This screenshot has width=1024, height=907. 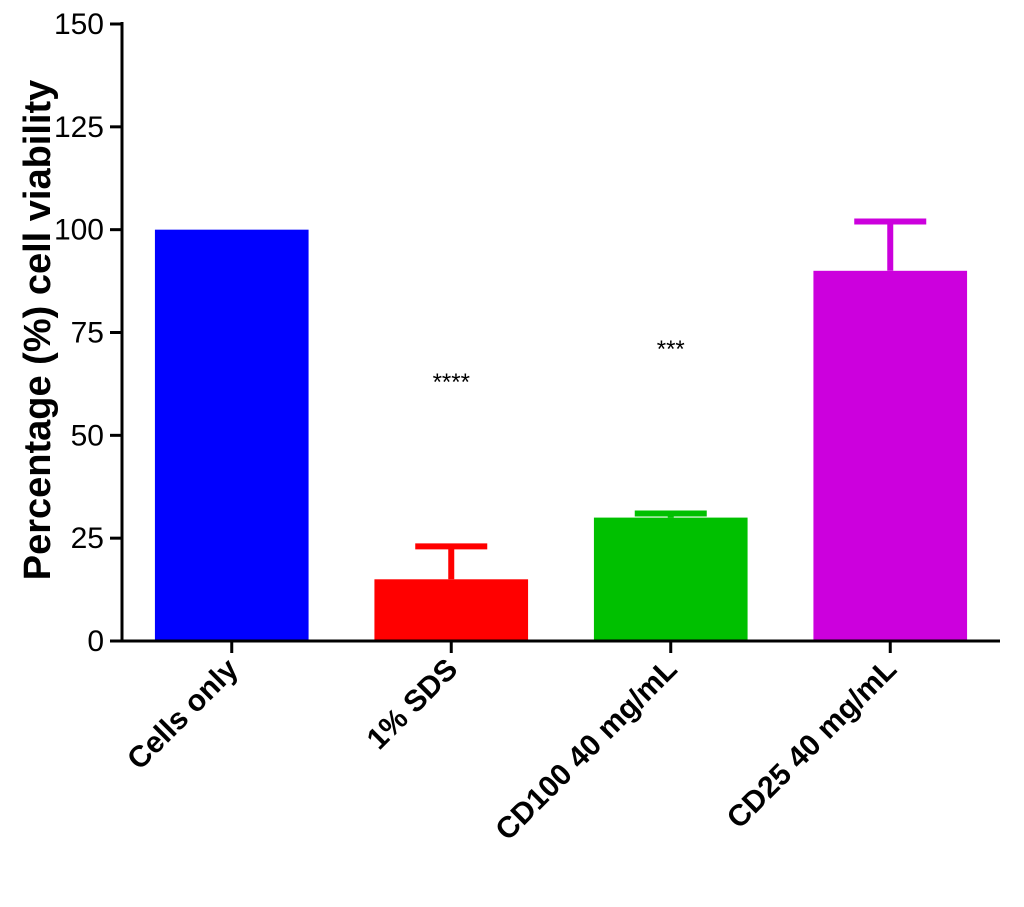 What do you see at coordinates (79, 24) in the screenshot?
I see `y-tick-label: 150` at bounding box center [79, 24].